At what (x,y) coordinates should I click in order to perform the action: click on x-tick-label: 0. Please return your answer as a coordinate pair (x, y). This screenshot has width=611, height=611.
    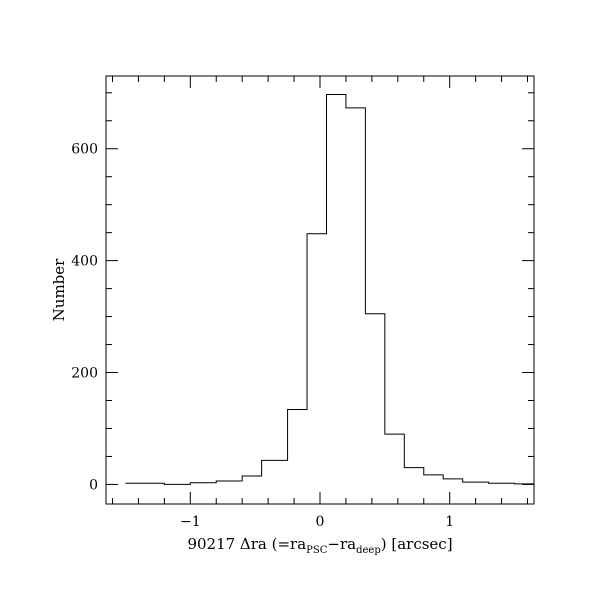
    Looking at the image, I should click on (320, 522).